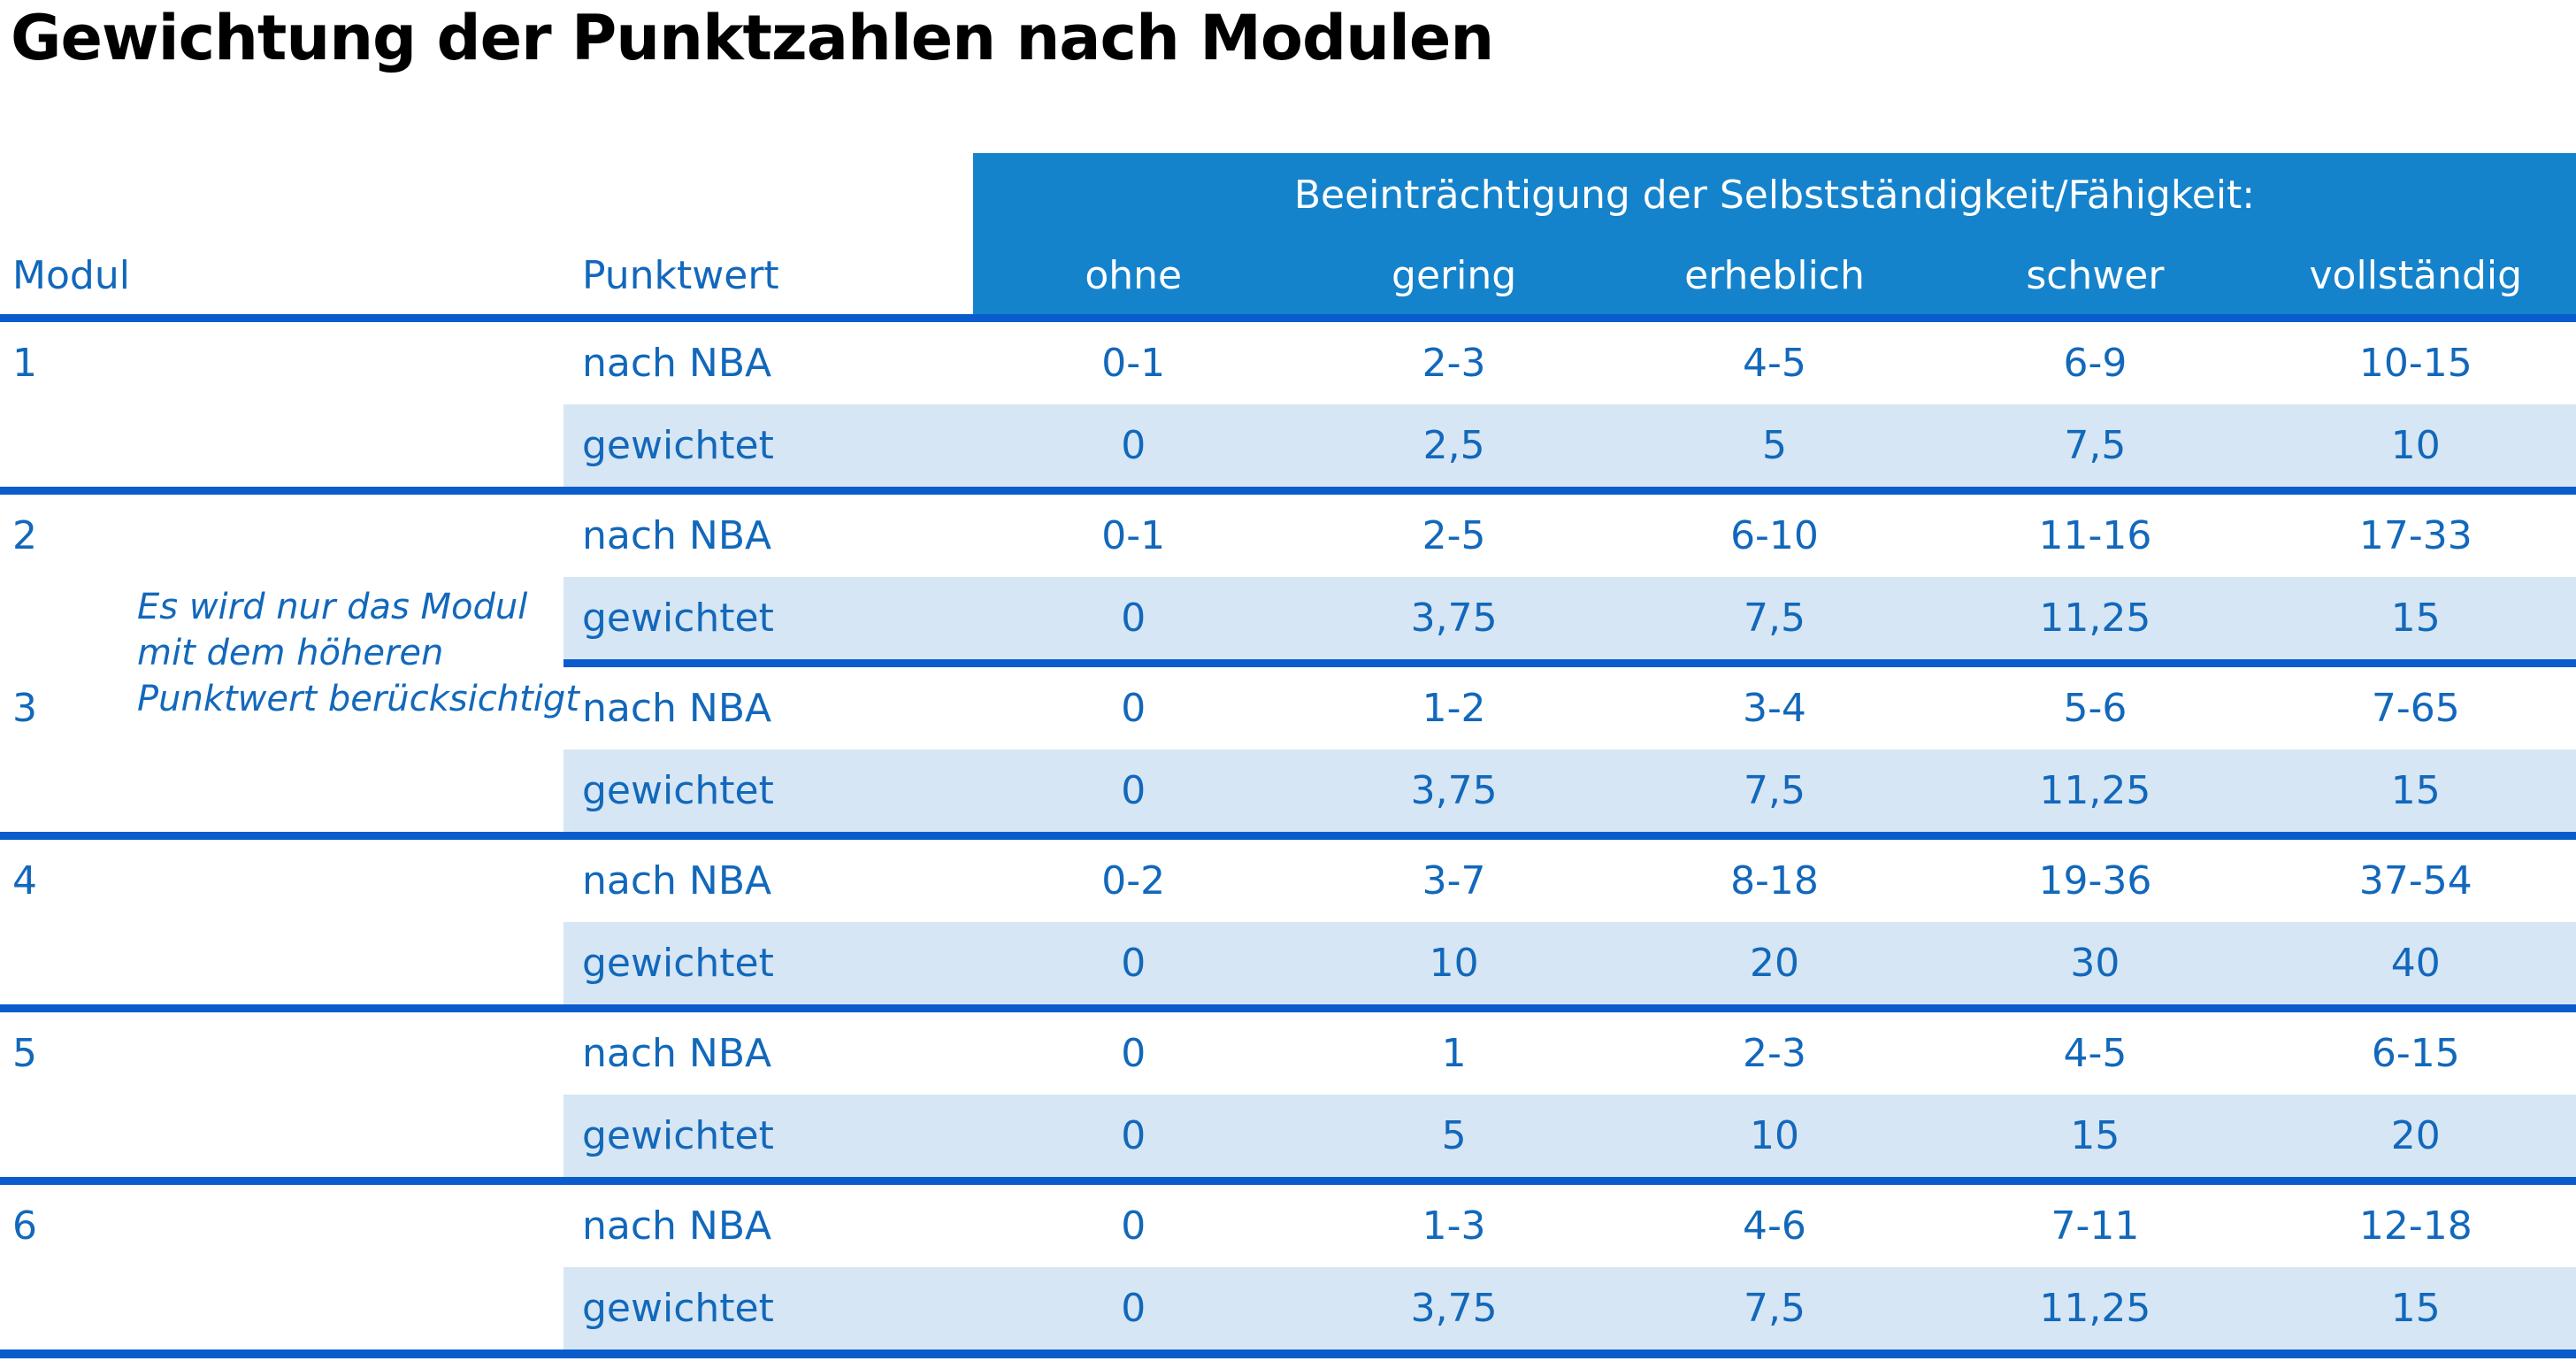 This screenshot has height=1361, width=2576. What do you see at coordinates (1133, 880) in the screenshot?
I see `value-cell: 0-2` at bounding box center [1133, 880].